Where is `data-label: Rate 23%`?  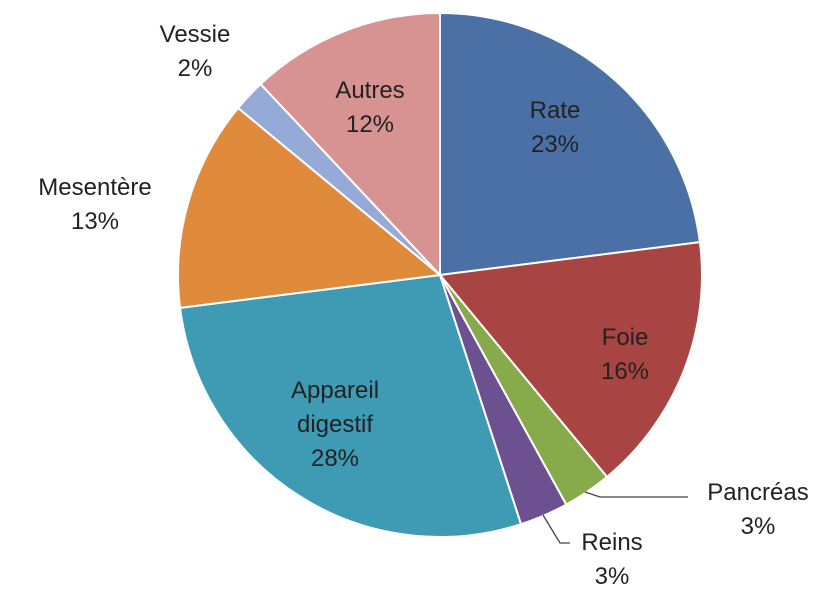
data-label: Rate 23% is located at coordinates (555, 128).